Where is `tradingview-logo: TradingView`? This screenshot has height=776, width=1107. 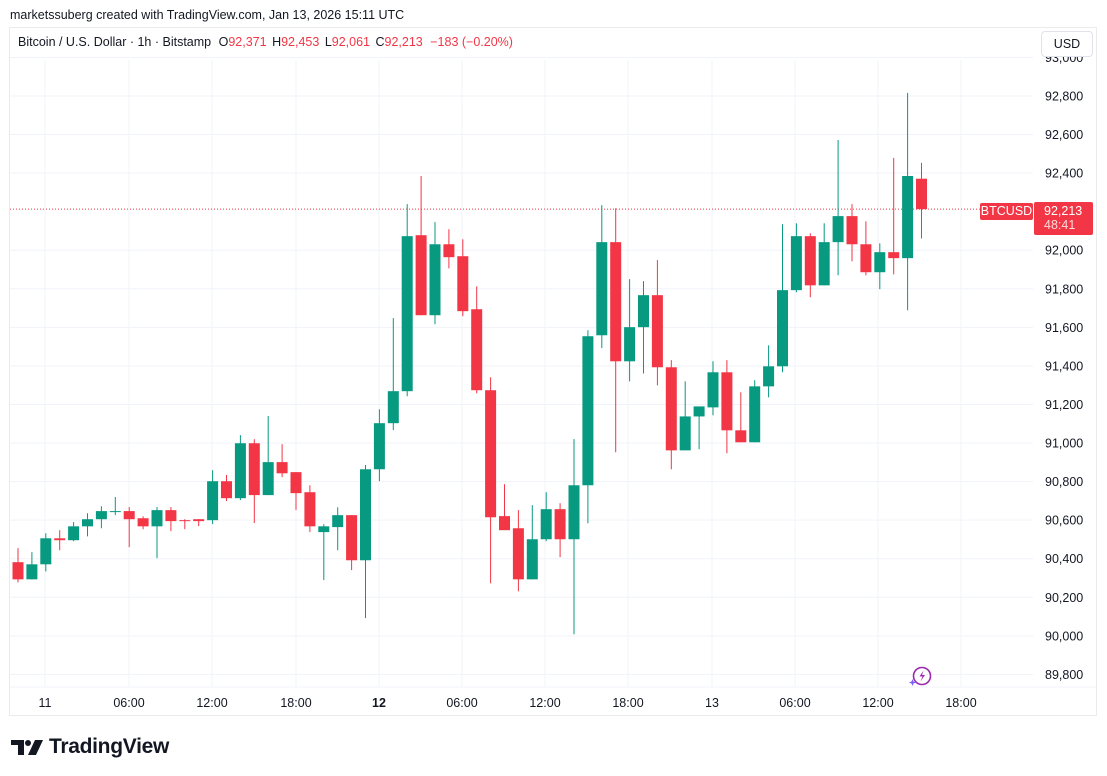 tradingview-logo: TradingView is located at coordinates (90, 747).